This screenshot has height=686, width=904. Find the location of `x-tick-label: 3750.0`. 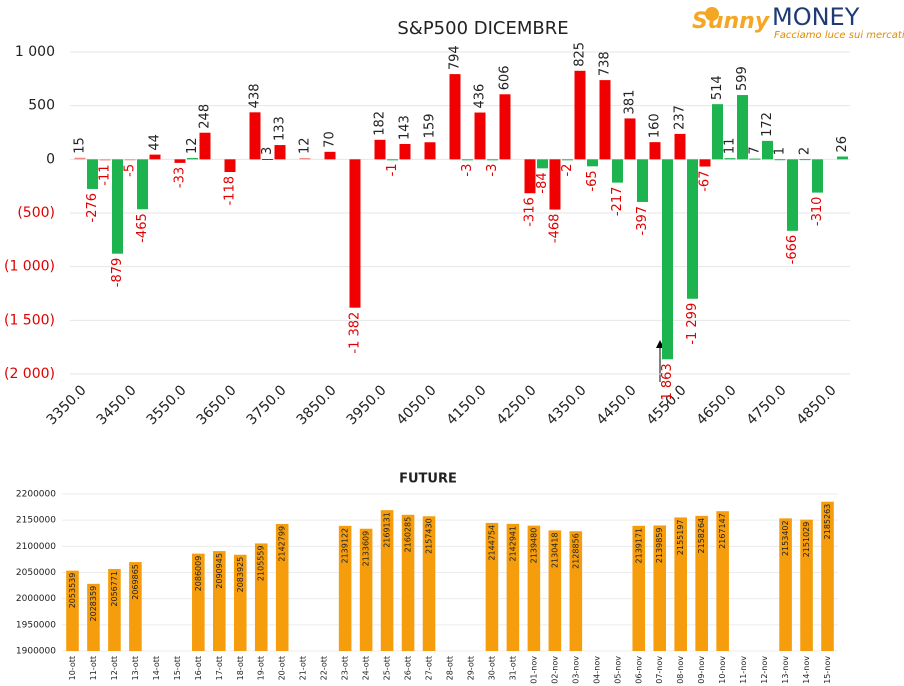

x-tick-label: 3750.0 is located at coordinates (267, 405).